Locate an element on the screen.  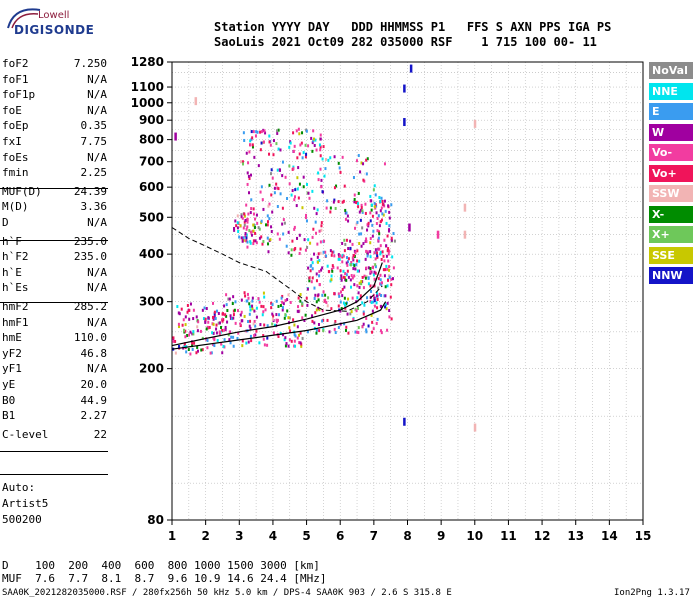
param-value: 2.27 is located at coordinates (94, 416).